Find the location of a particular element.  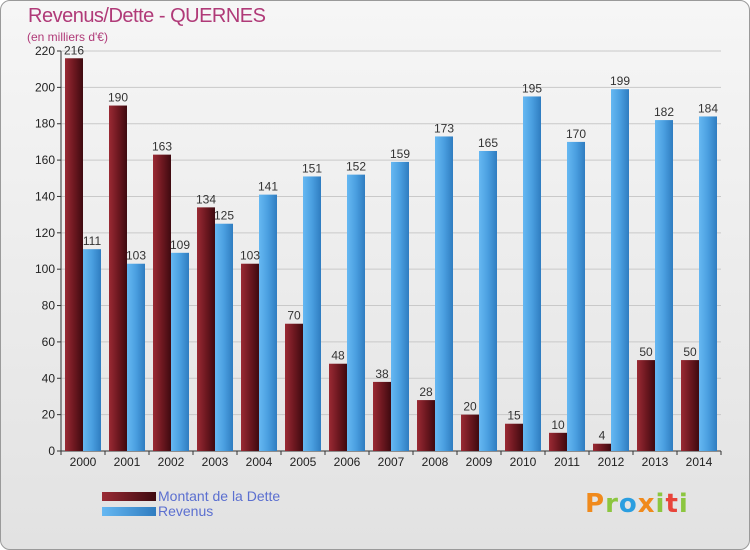

data-label-revenus: 125 is located at coordinates (224, 216).